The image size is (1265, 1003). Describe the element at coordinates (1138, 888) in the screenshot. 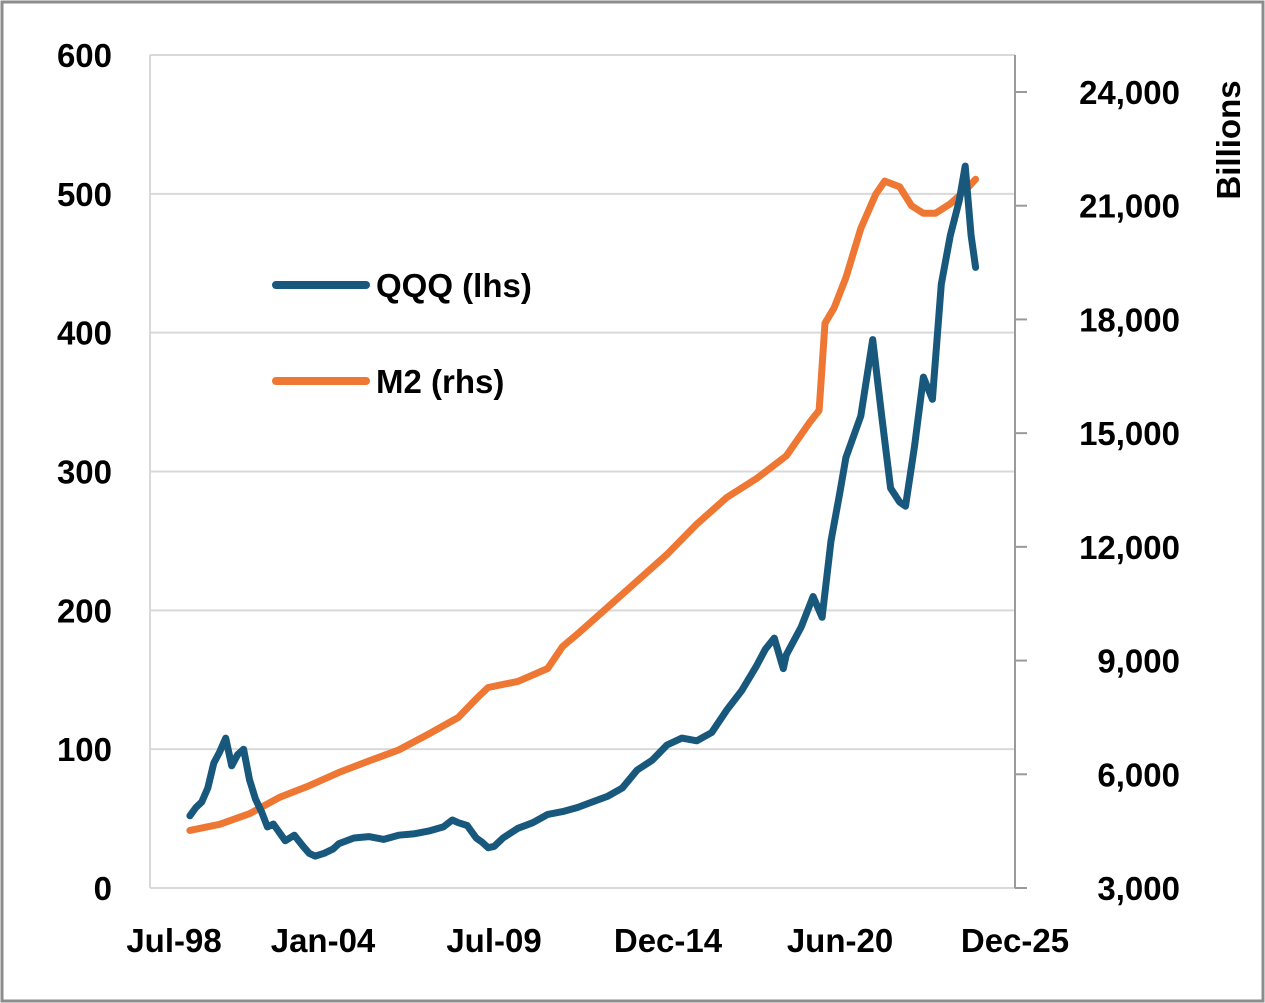

I see `right-tick-label: 3,000` at that location.